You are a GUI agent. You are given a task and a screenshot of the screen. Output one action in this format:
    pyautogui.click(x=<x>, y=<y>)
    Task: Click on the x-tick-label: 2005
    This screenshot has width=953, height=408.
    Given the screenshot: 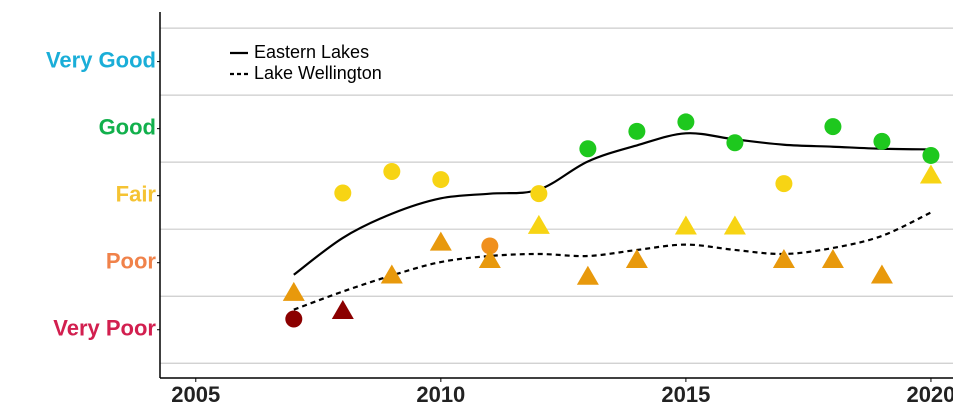 What is the action you would take?
    pyautogui.click(x=195, y=394)
    